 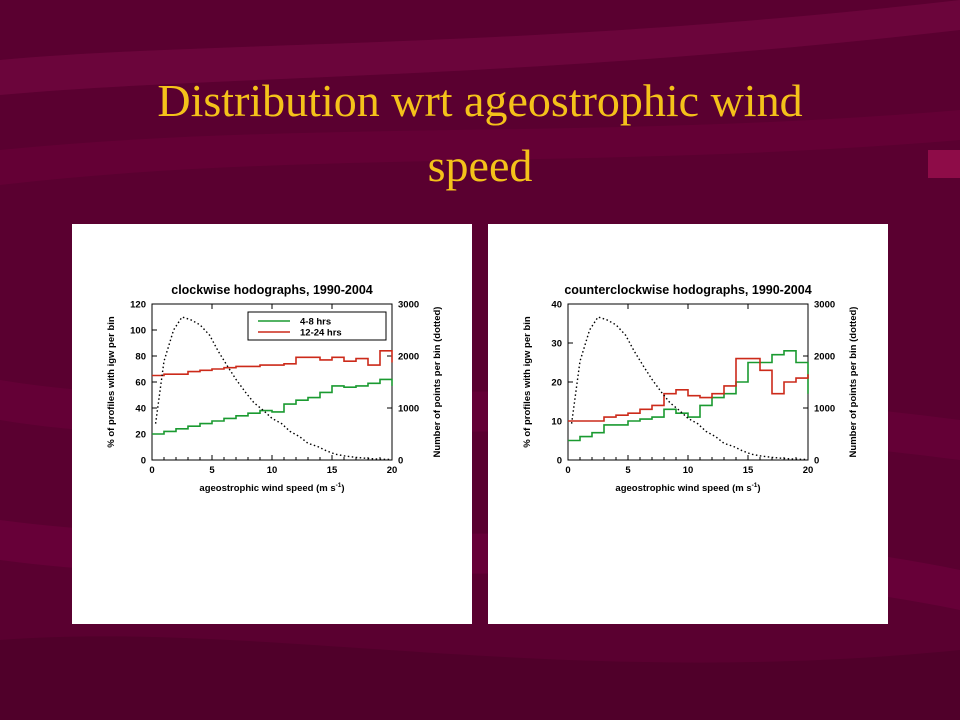 I want to click on legend-box, so click(x=317, y=326).